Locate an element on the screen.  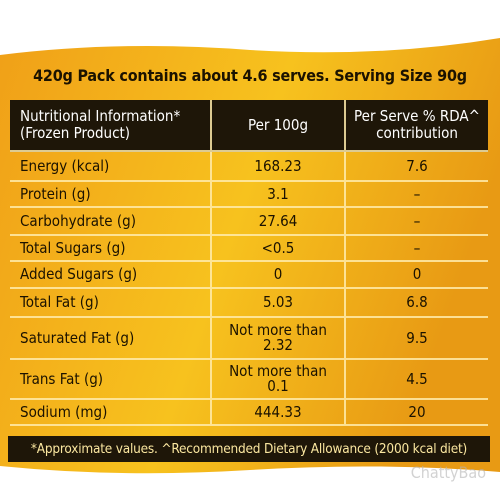
cell-text: 20 is located at coordinates (417, 411).